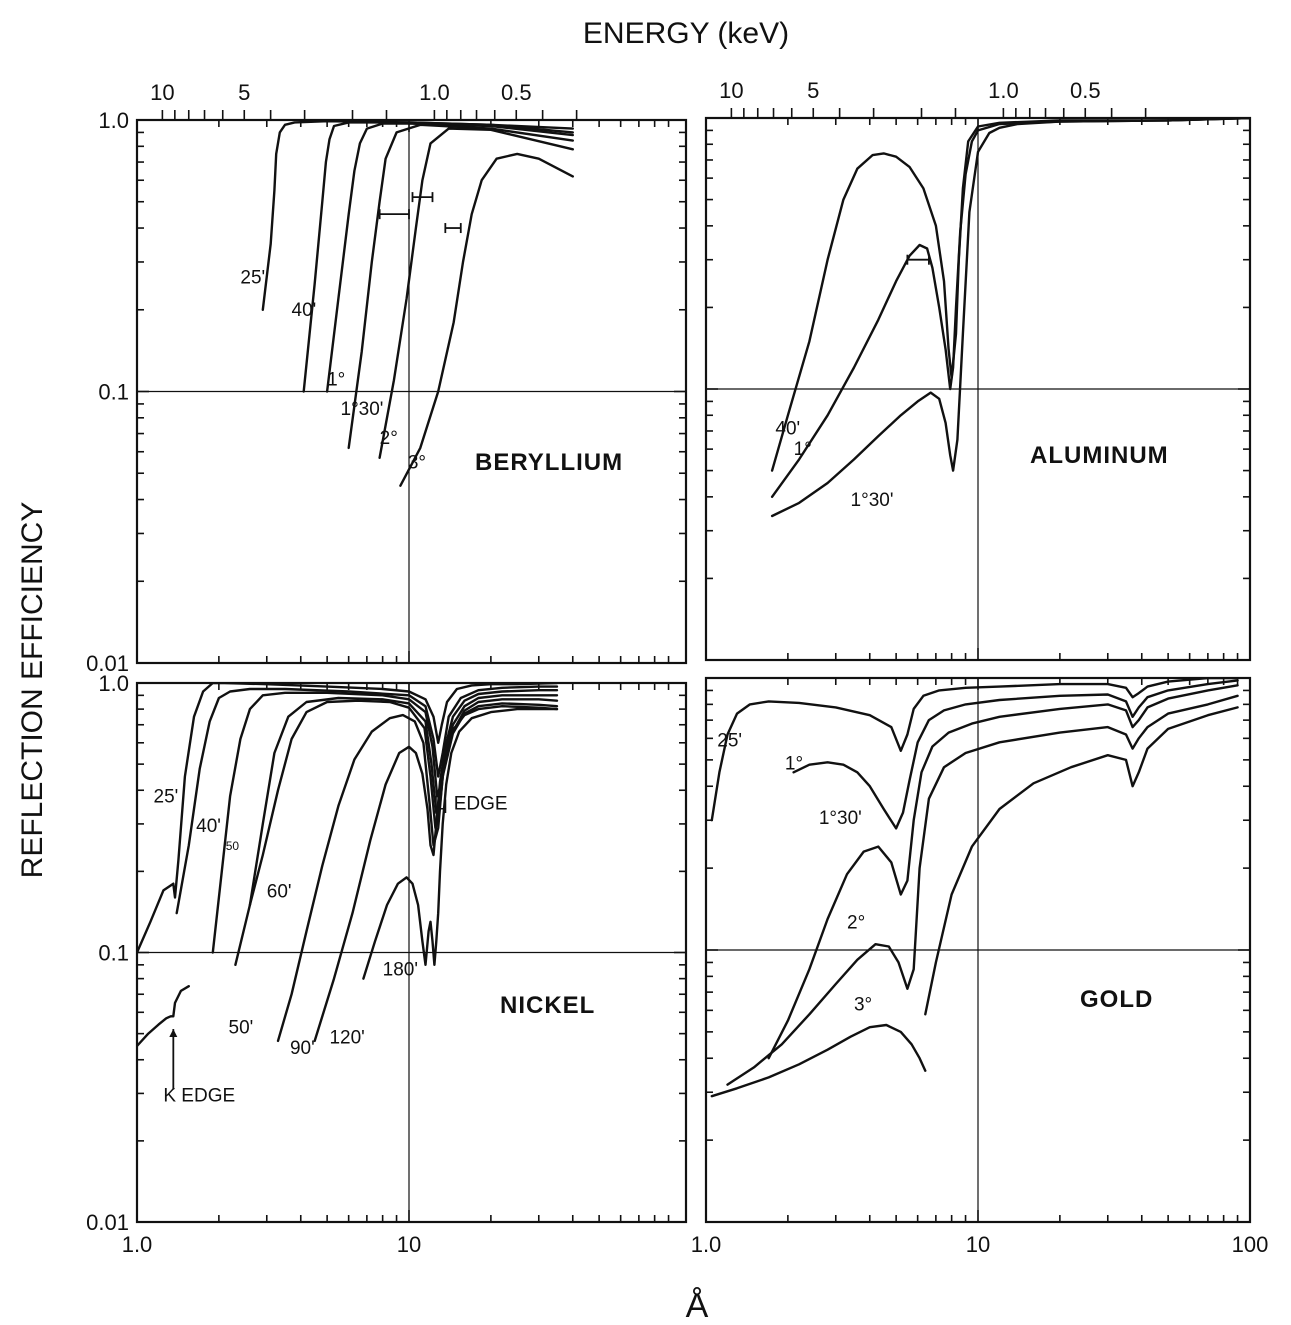 Image resolution: width=1291 pixels, height=1325 pixels. I want to click on gold-curves, so click(974, 888).